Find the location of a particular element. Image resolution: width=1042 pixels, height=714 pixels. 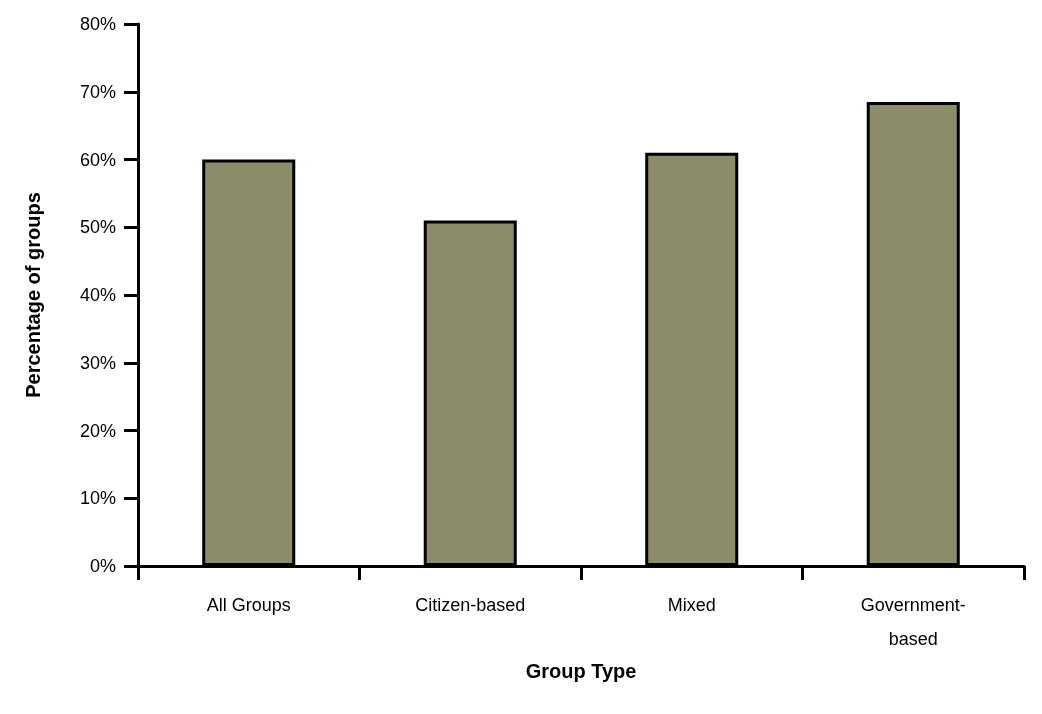

x-tick-label: Citizen-based is located at coordinates (470, 605).